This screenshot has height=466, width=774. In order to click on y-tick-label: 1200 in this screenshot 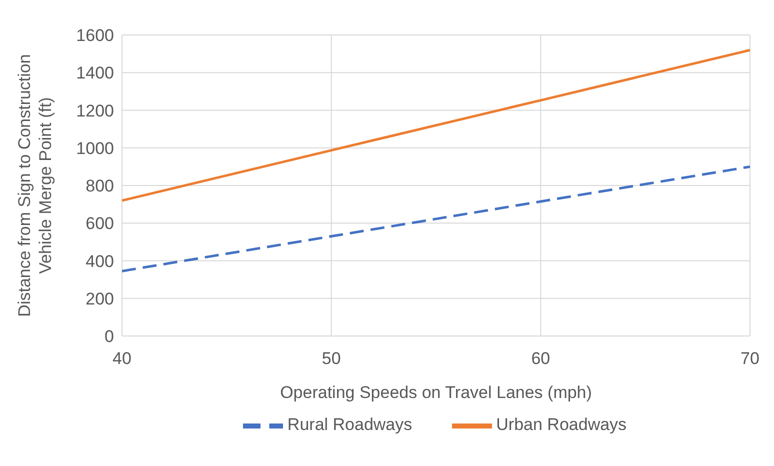, I will do `click(95, 110)`.